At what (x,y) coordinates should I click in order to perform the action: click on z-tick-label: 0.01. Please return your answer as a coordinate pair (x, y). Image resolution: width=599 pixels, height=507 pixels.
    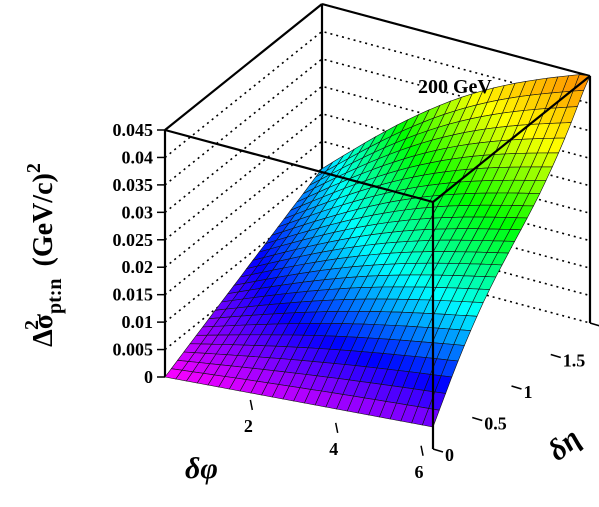
    Looking at the image, I should click on (138, 322).